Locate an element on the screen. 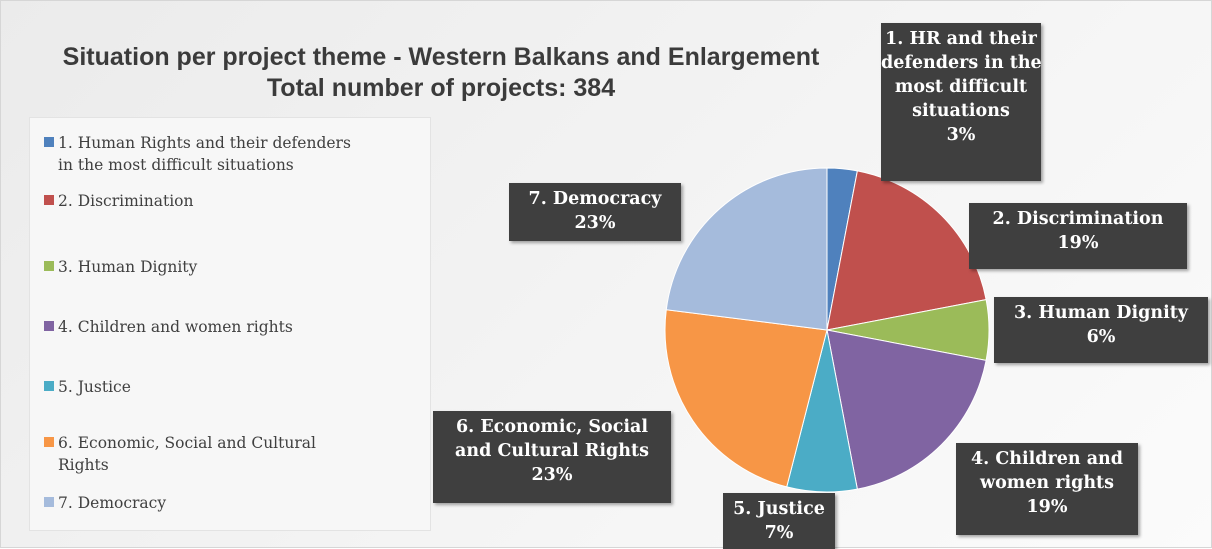 The image size is (1212, 549). legend-label-line: 4. Children and women rights is located at coordinates (175, 327).